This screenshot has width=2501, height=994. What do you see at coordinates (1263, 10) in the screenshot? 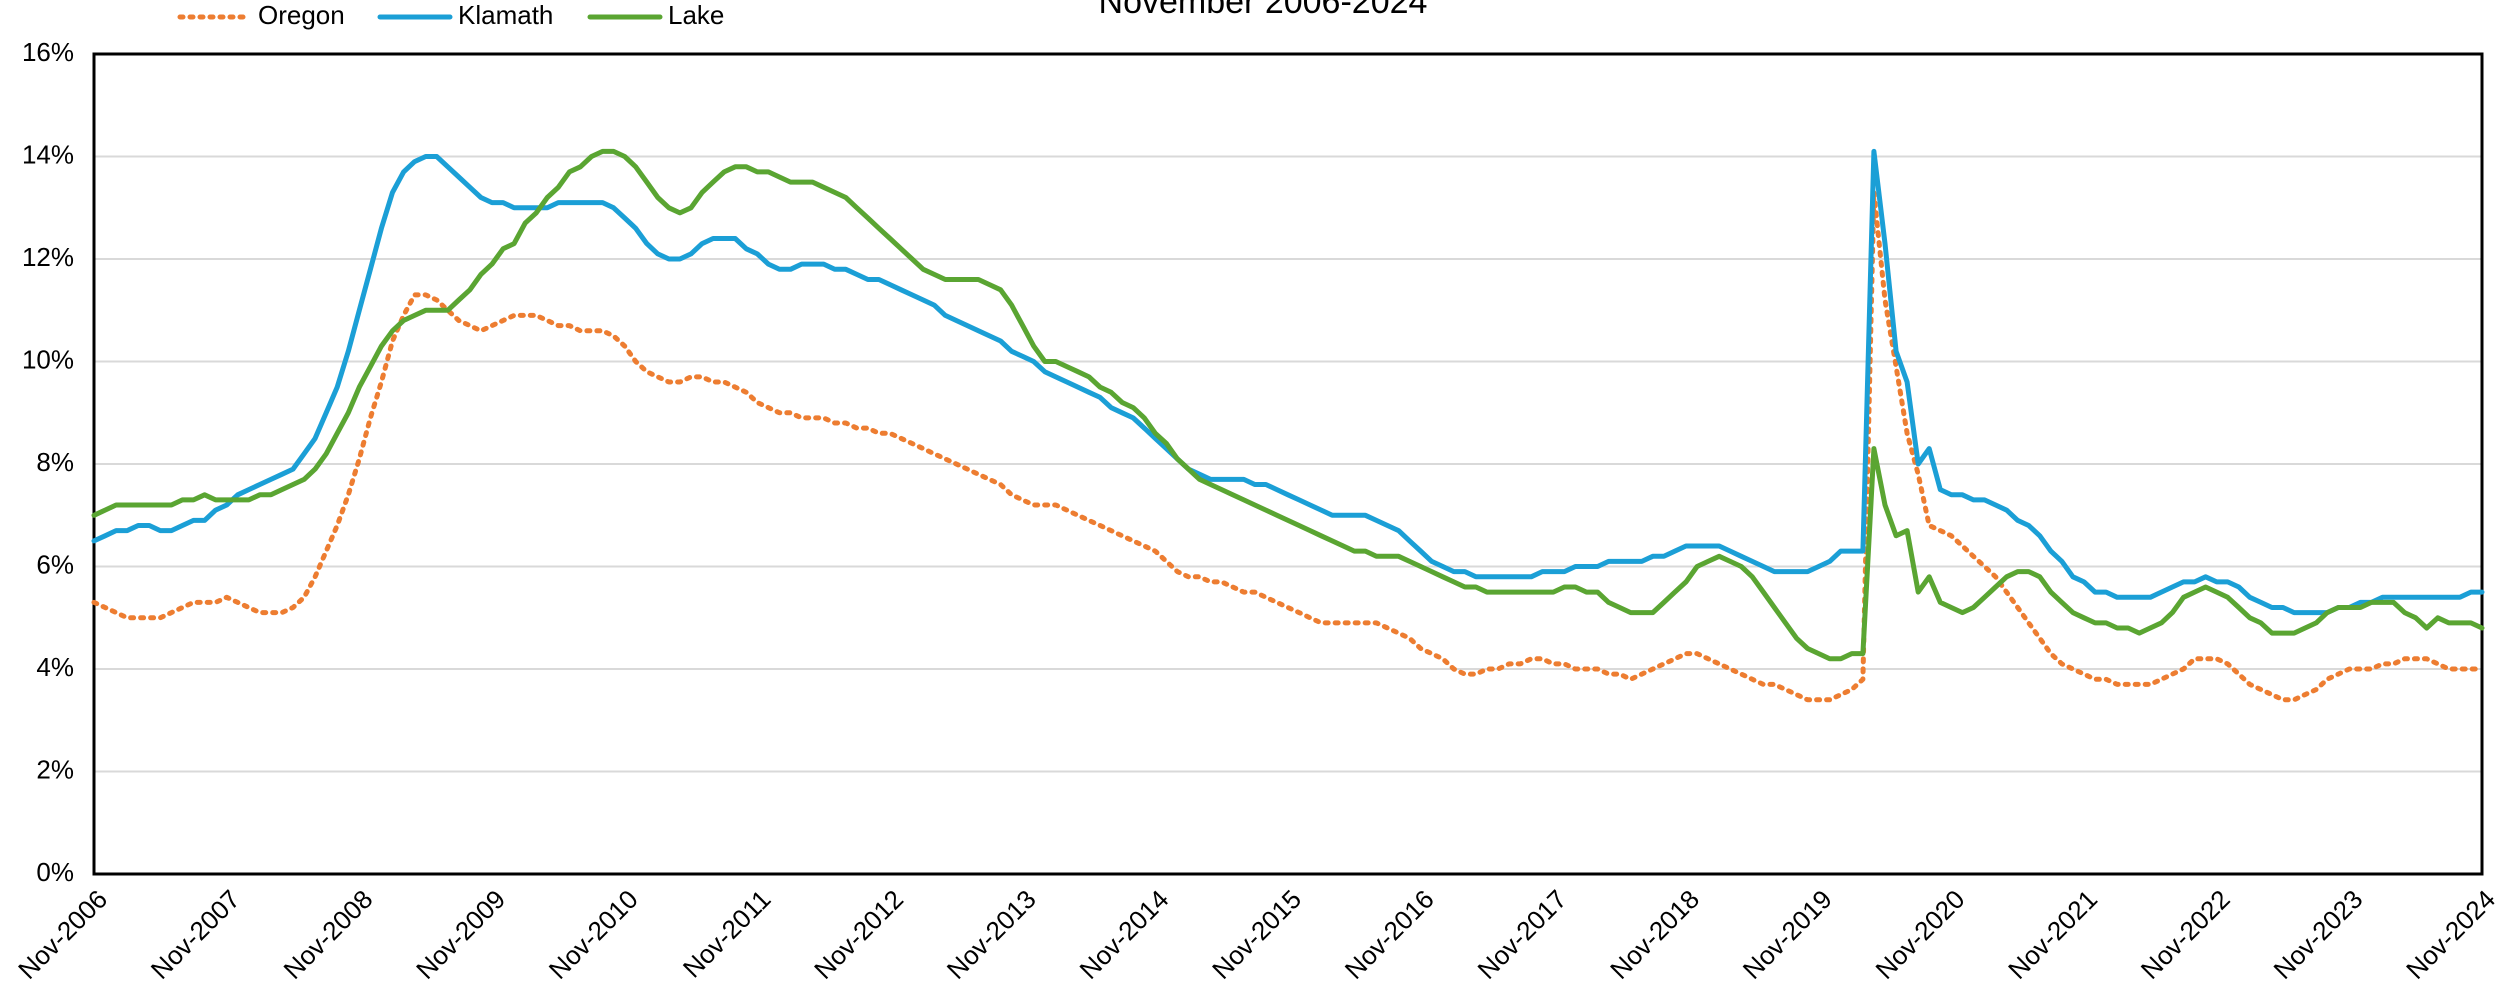
I see `chart-title: November 2006-2024` at bounding box center [1263, 10].